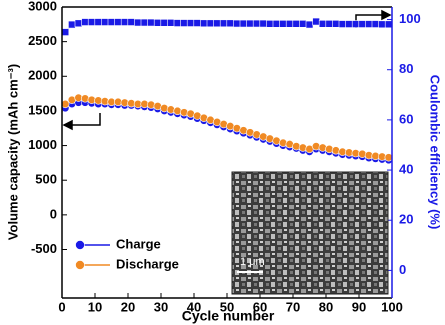  I want to click on y2-tick-label: 80, so click(406, 68).